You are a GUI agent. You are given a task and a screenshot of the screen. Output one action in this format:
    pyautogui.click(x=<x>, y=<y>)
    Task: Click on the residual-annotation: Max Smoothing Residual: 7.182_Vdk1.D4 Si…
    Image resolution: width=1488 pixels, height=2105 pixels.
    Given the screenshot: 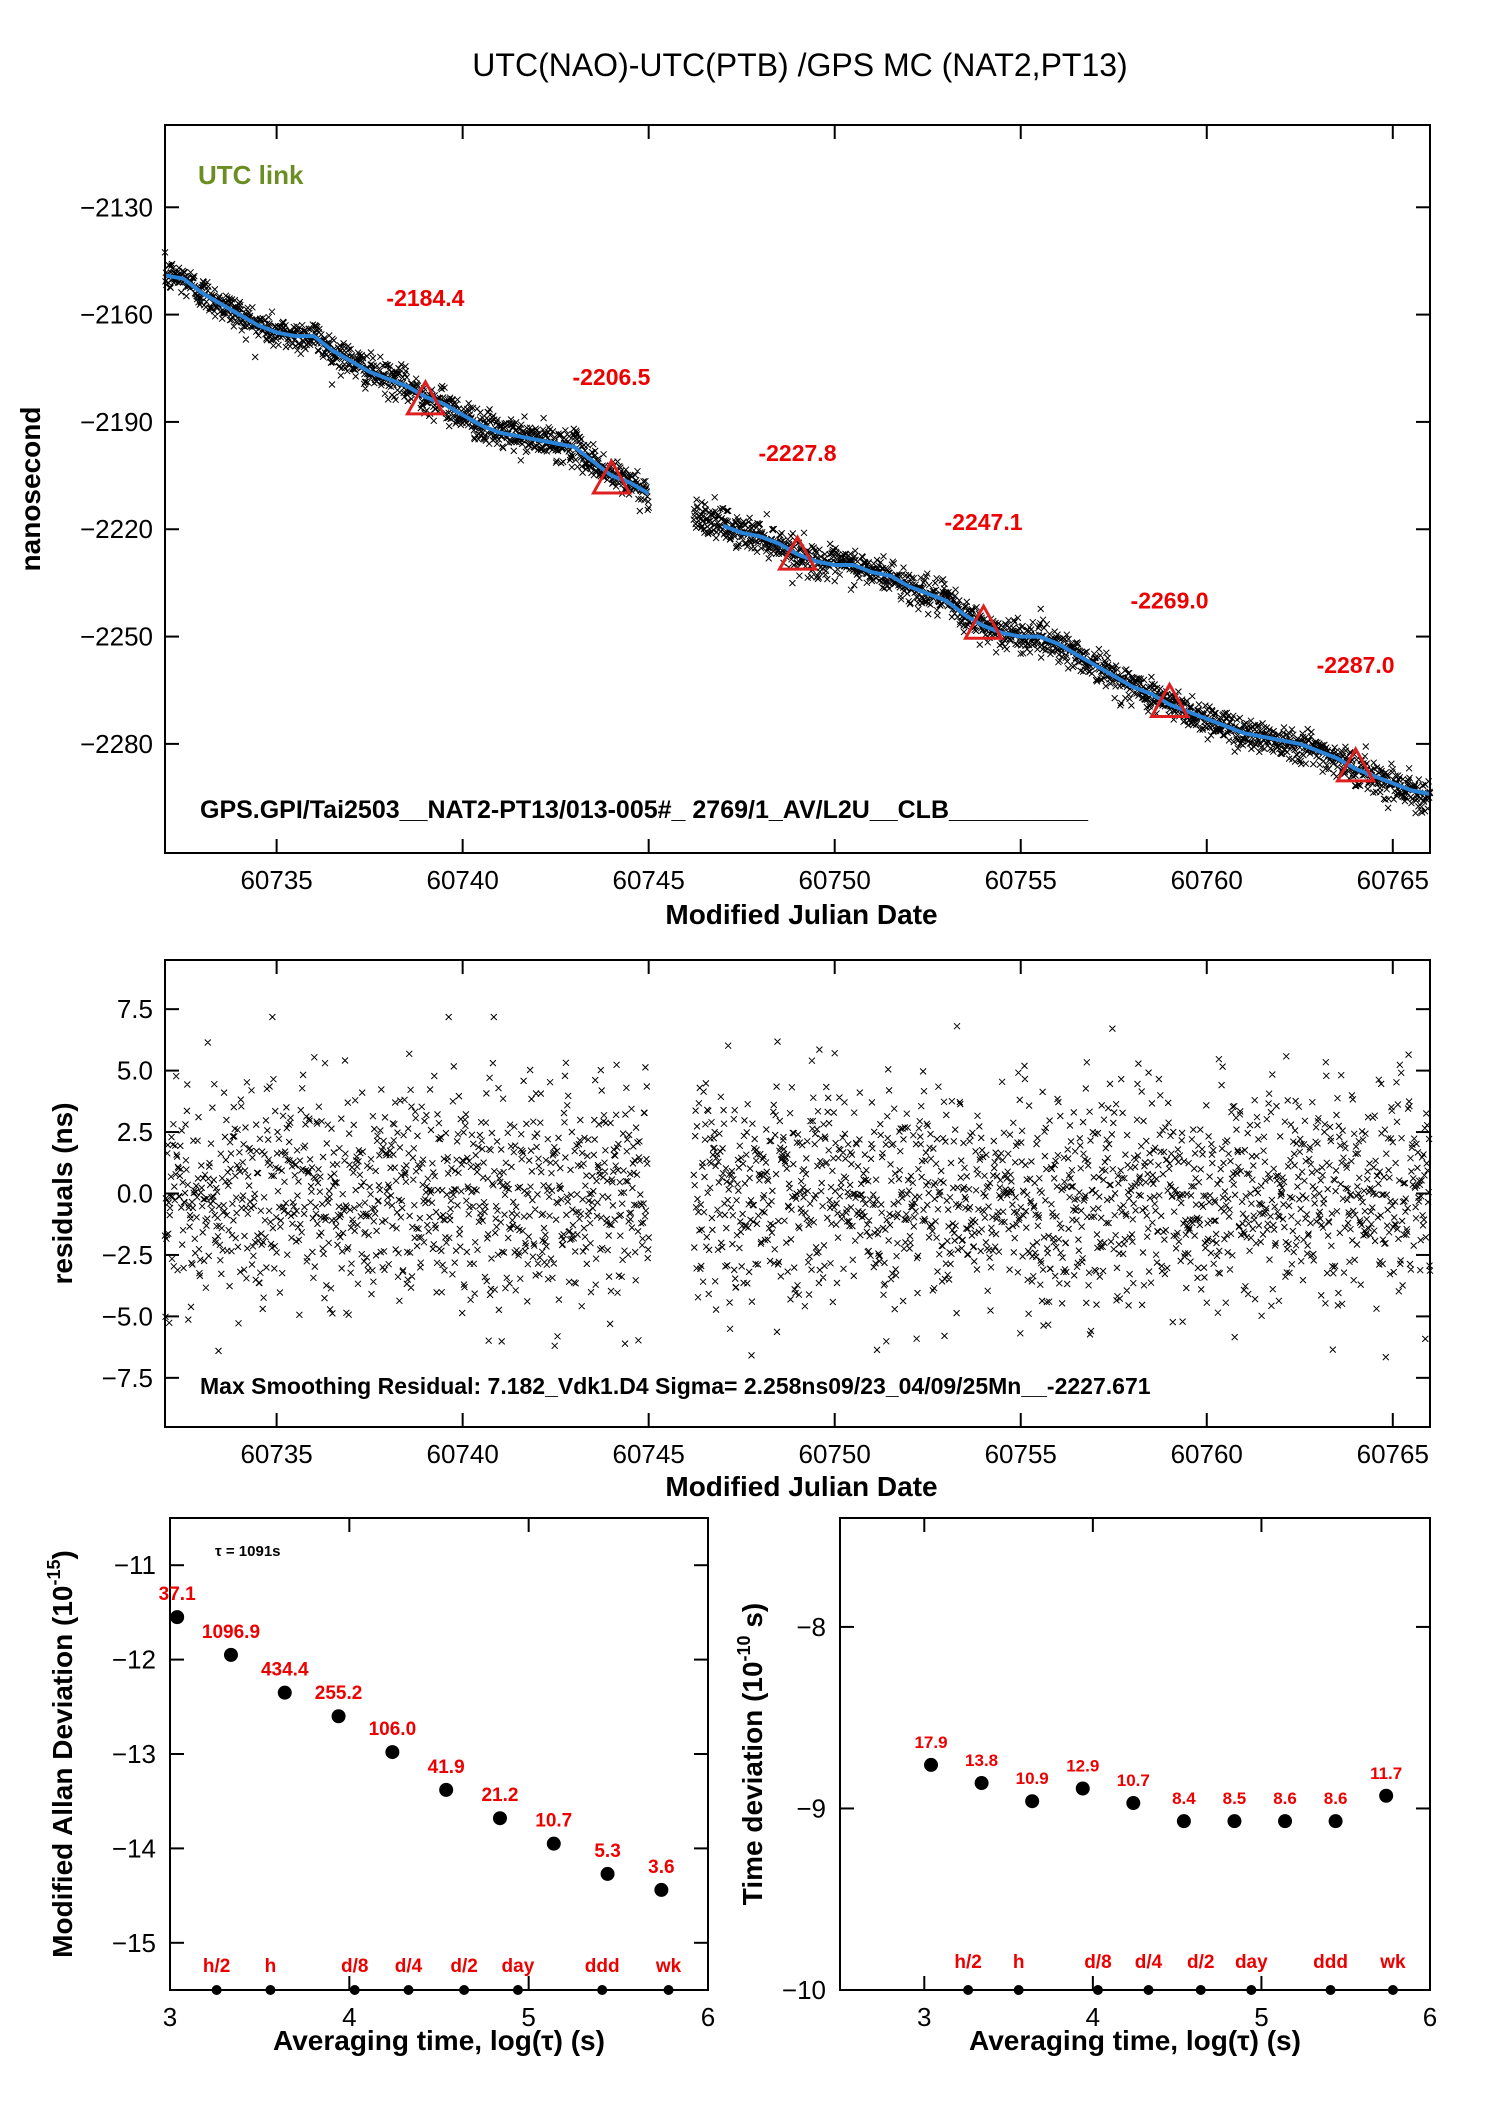 What is the action you would take?
    pyautogui.click(x=675, y=1386)
    